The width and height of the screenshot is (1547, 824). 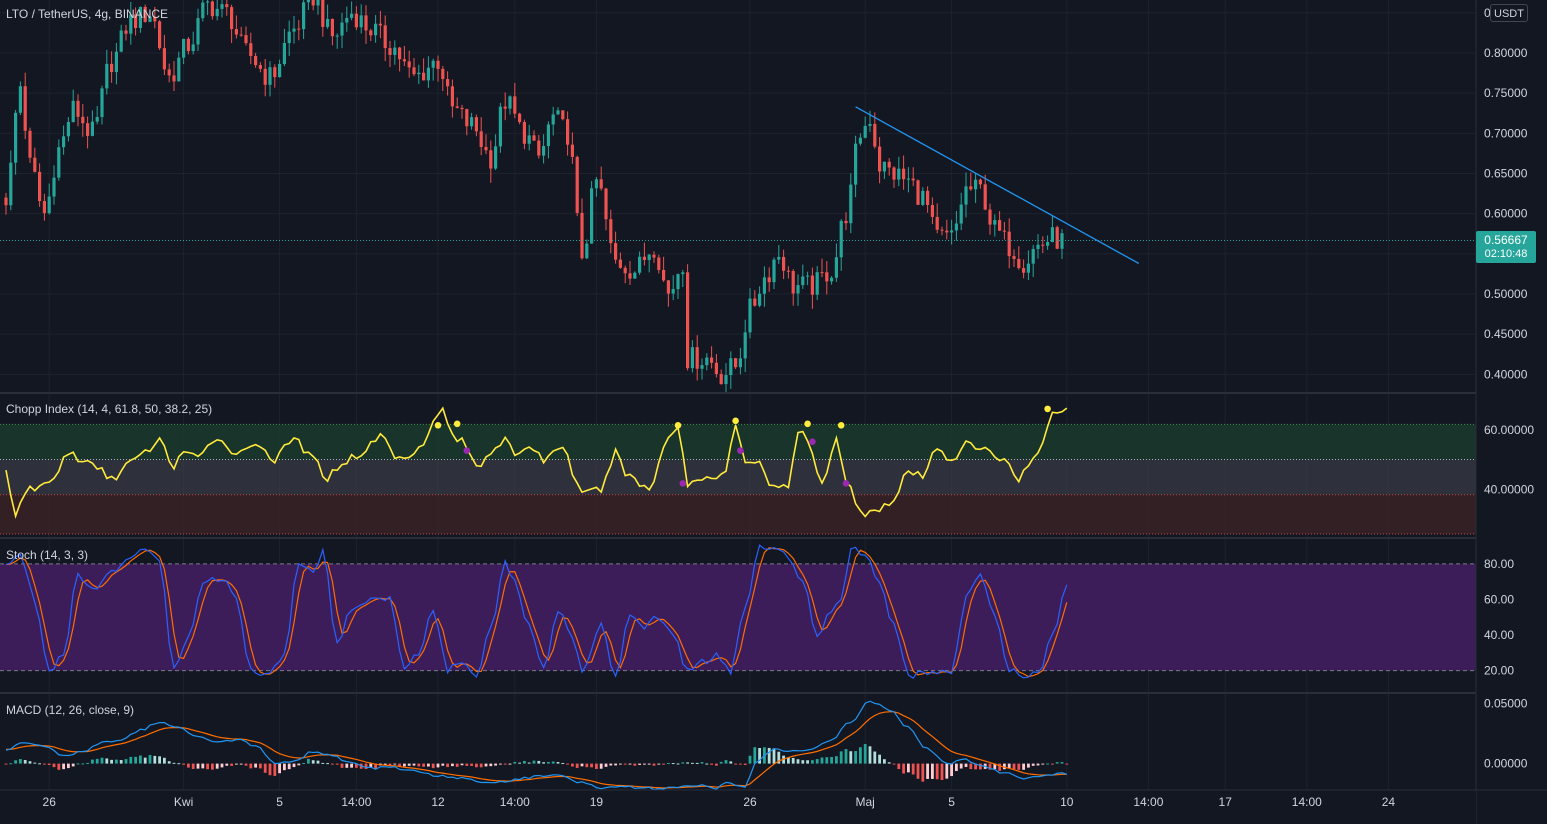 I want to click on symbol-title: LTO / TetherUS, 4g, BINANCE, so click(x=87, y=14).